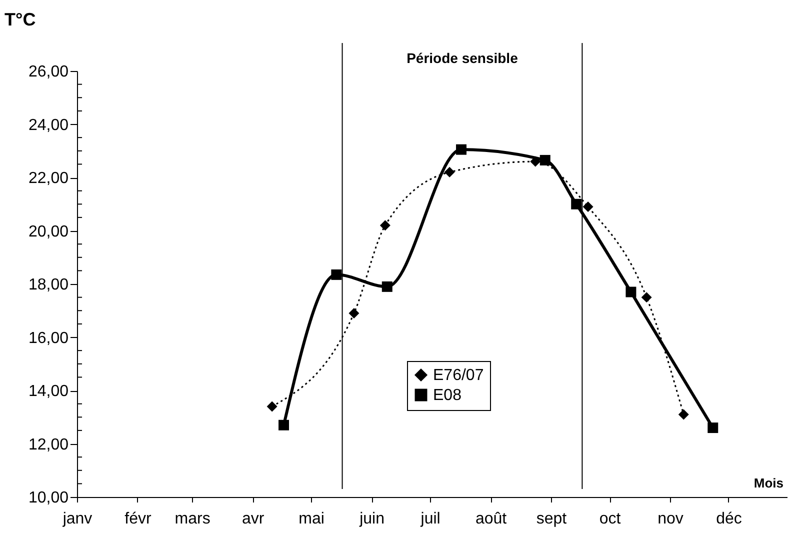 This screenshot has width=794, height=540. I want to click on x-tick-label: janv, so click(77, 519).